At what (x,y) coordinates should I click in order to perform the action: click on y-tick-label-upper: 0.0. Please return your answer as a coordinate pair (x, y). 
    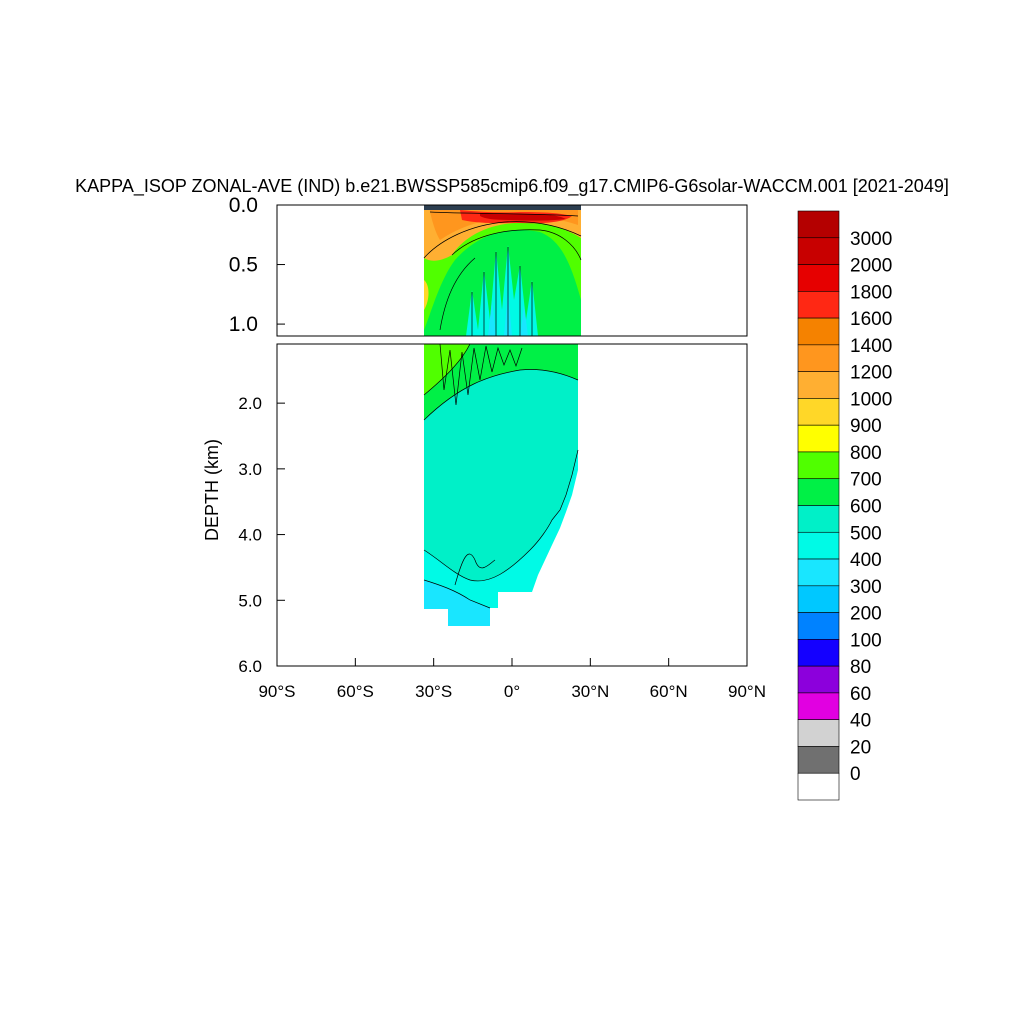
    Looking at the image, I should click on (243, 205).